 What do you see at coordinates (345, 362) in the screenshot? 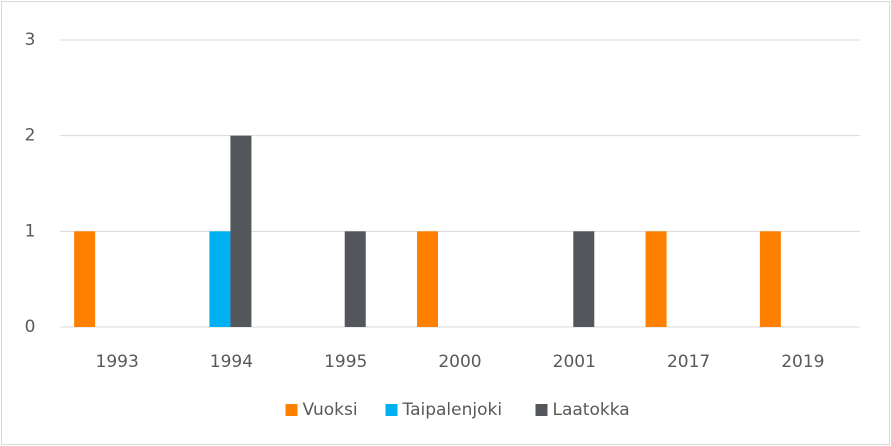
I see `x-tick-label: 1995` at bounding box center [345, 362].